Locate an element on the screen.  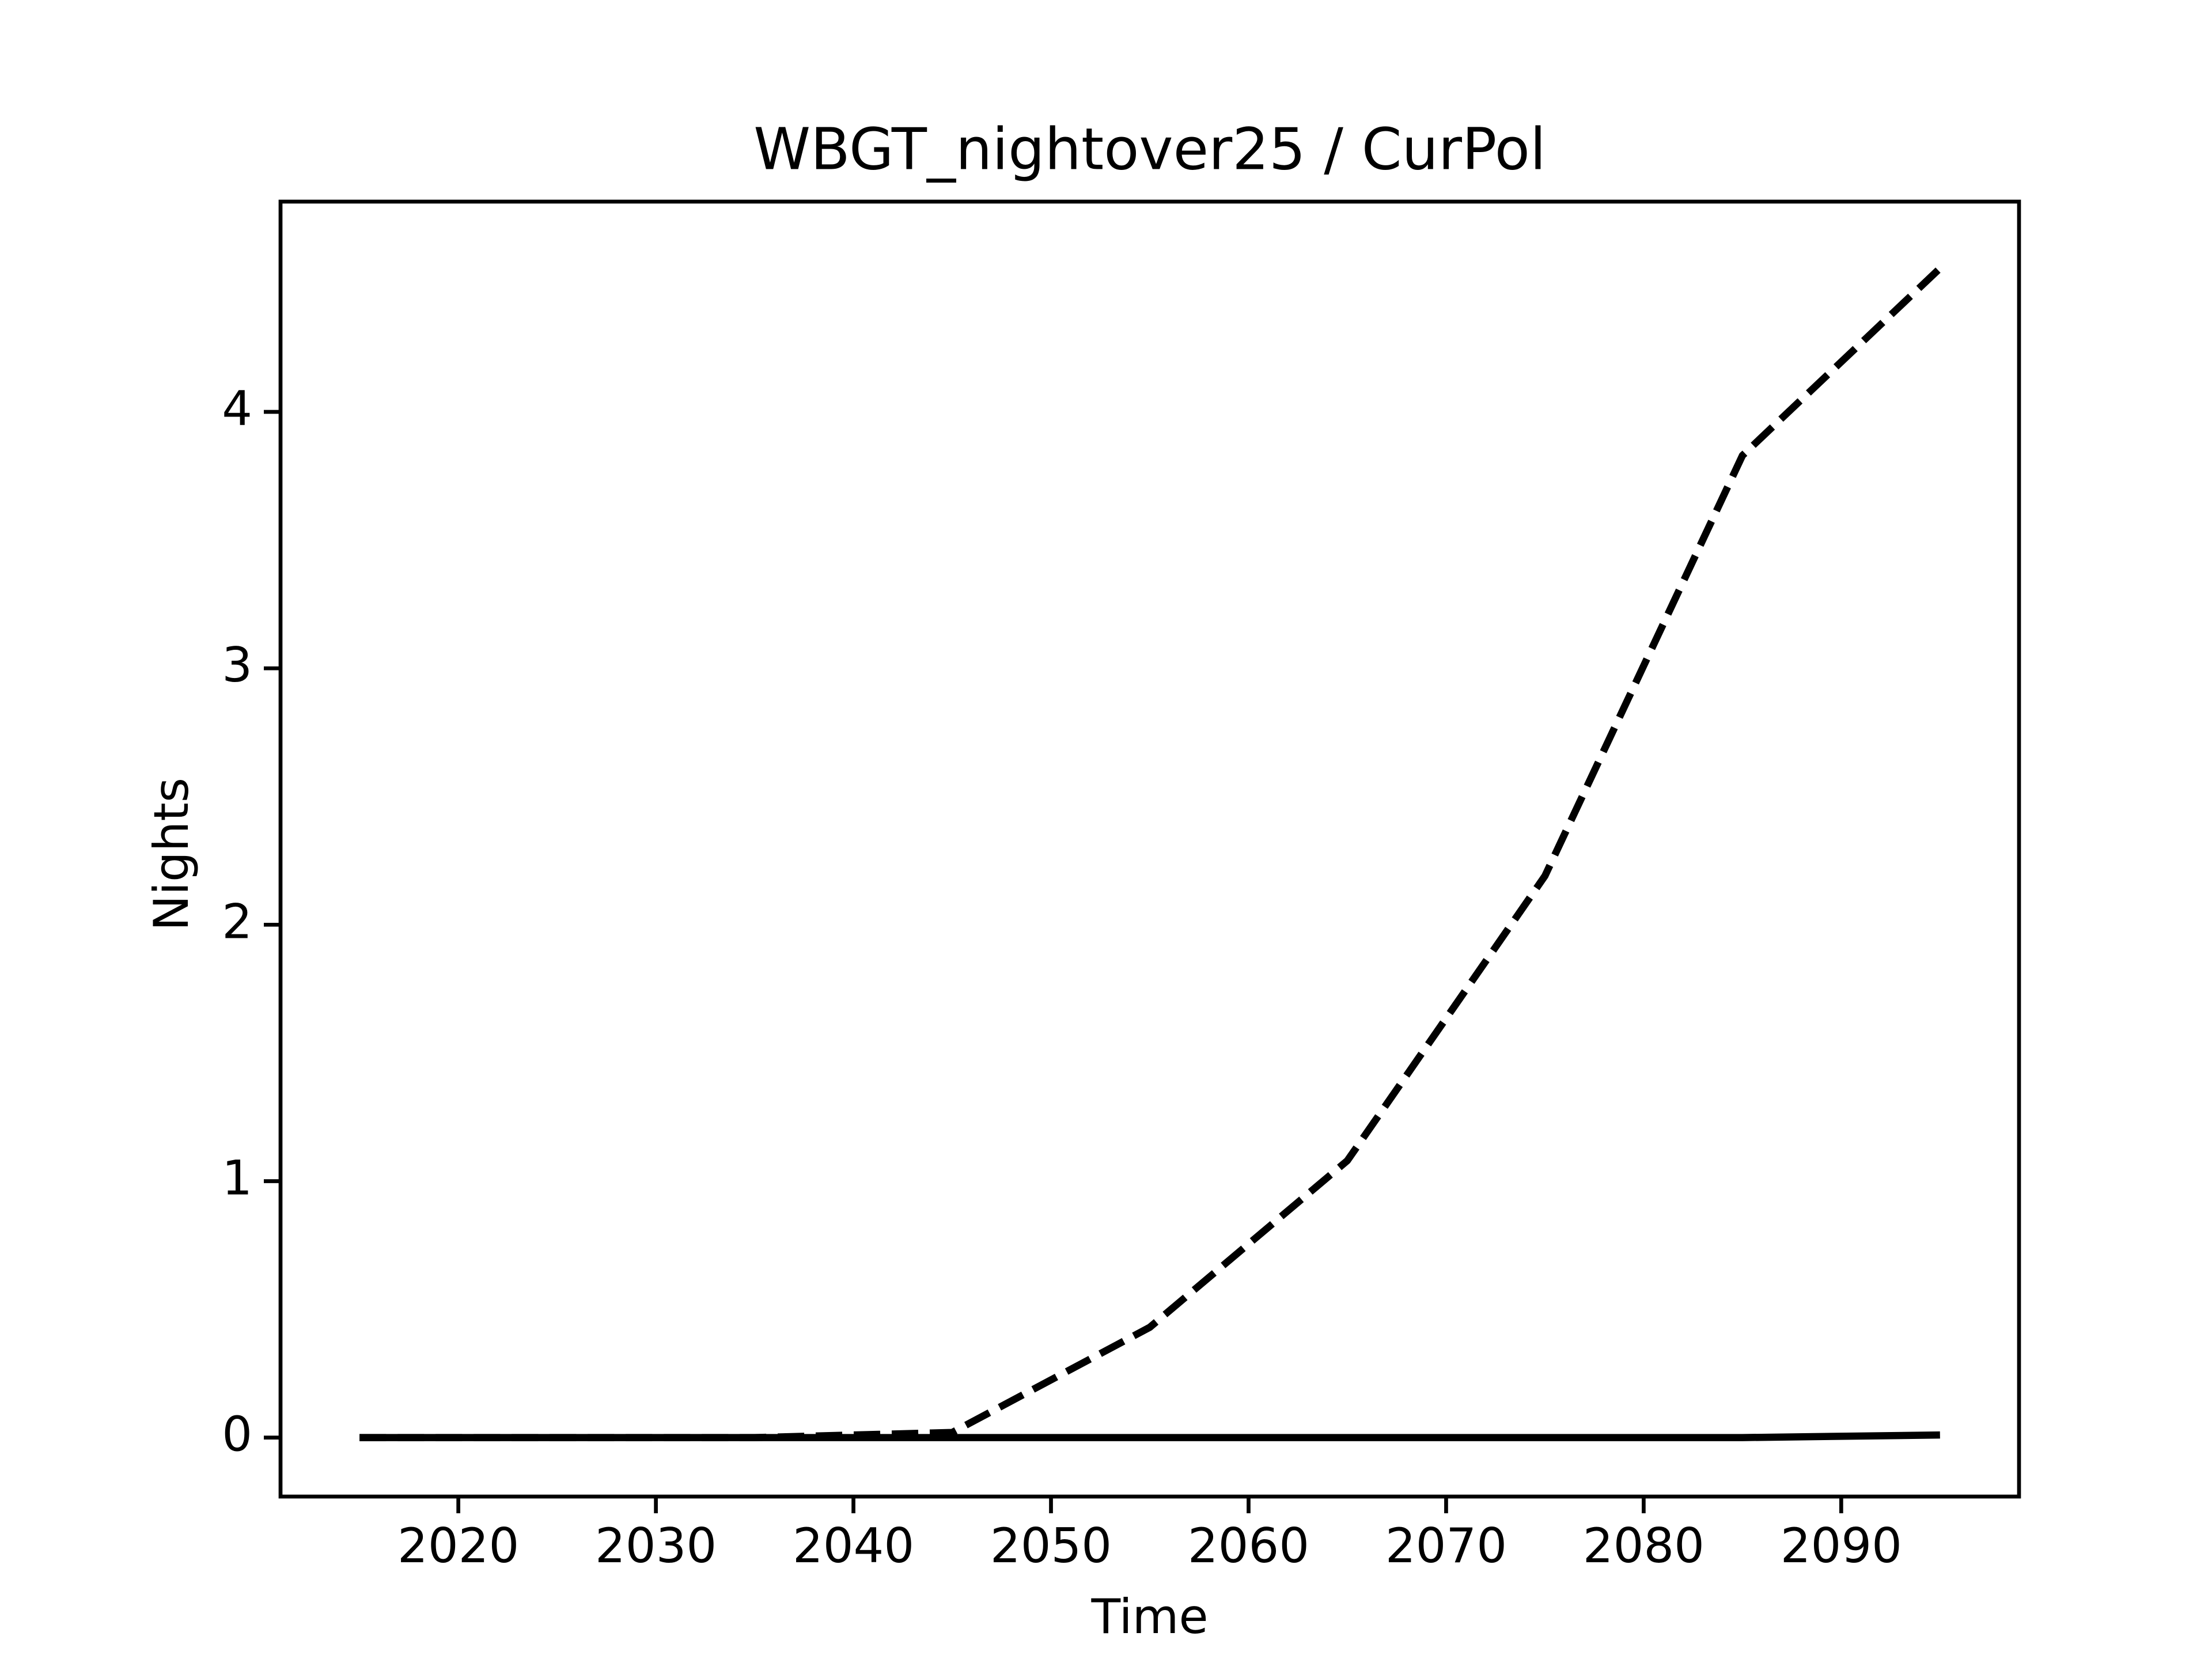
y-tick-label: 1 is located at coordinates (237, 1178).